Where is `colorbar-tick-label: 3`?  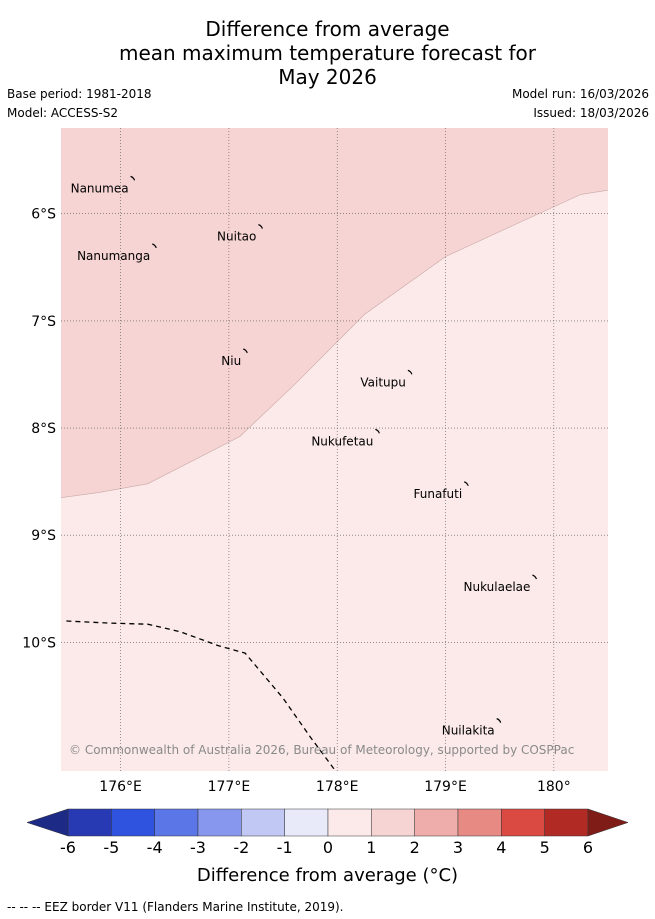 colorbar-tick-label: 3 is located at coordinates (458, 847).